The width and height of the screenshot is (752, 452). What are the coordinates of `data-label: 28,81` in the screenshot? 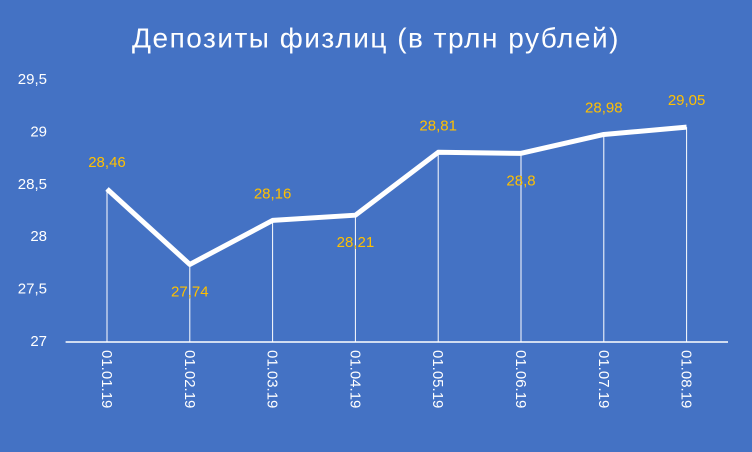 It's located at (438, 125).